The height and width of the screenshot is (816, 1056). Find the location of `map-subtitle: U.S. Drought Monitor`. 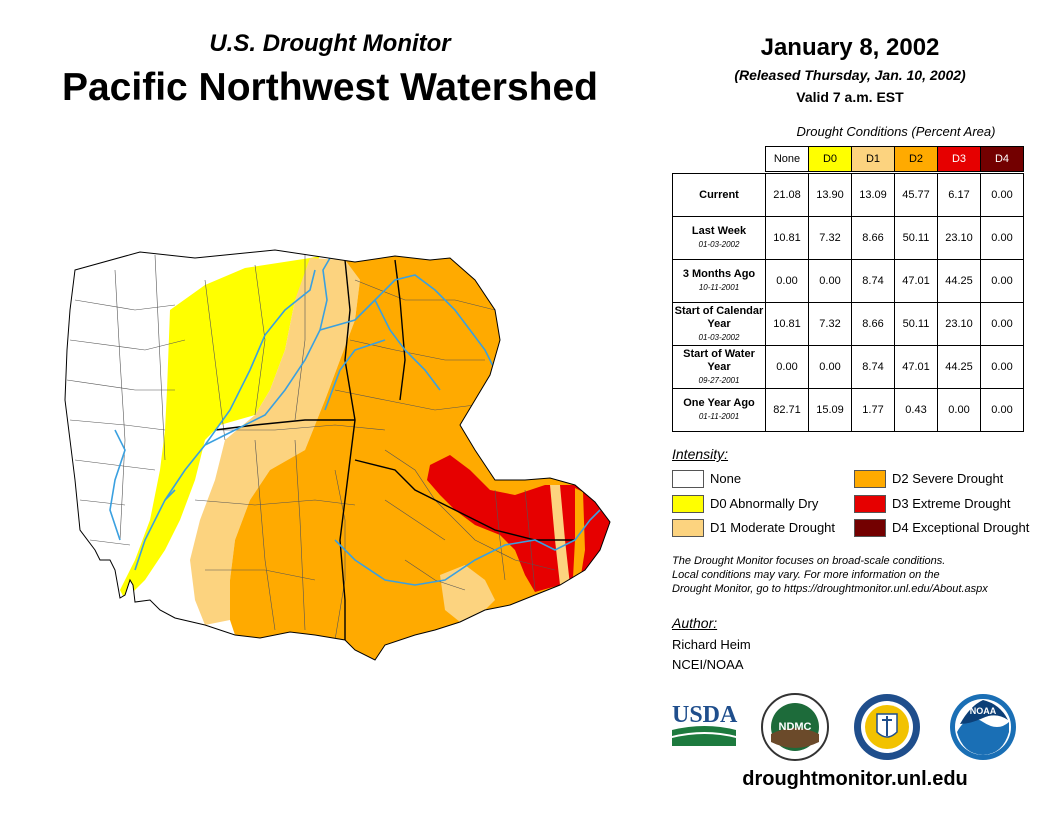

map-subtitle: U.S. Drought Monitor is located at coordinates (330, 43).